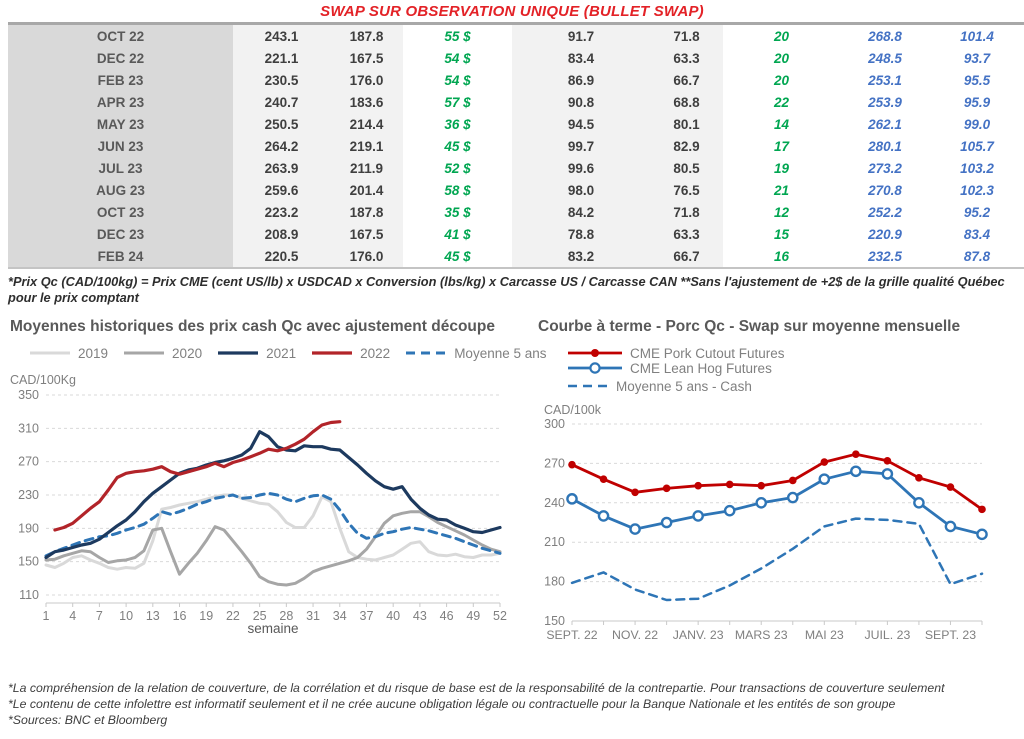 Image resolution: width=1024 pixels, height=739 pixels. Describe the element at coordinates (120, 256) in the screenshot. I see `row-month-label: FEB 24` at that location.